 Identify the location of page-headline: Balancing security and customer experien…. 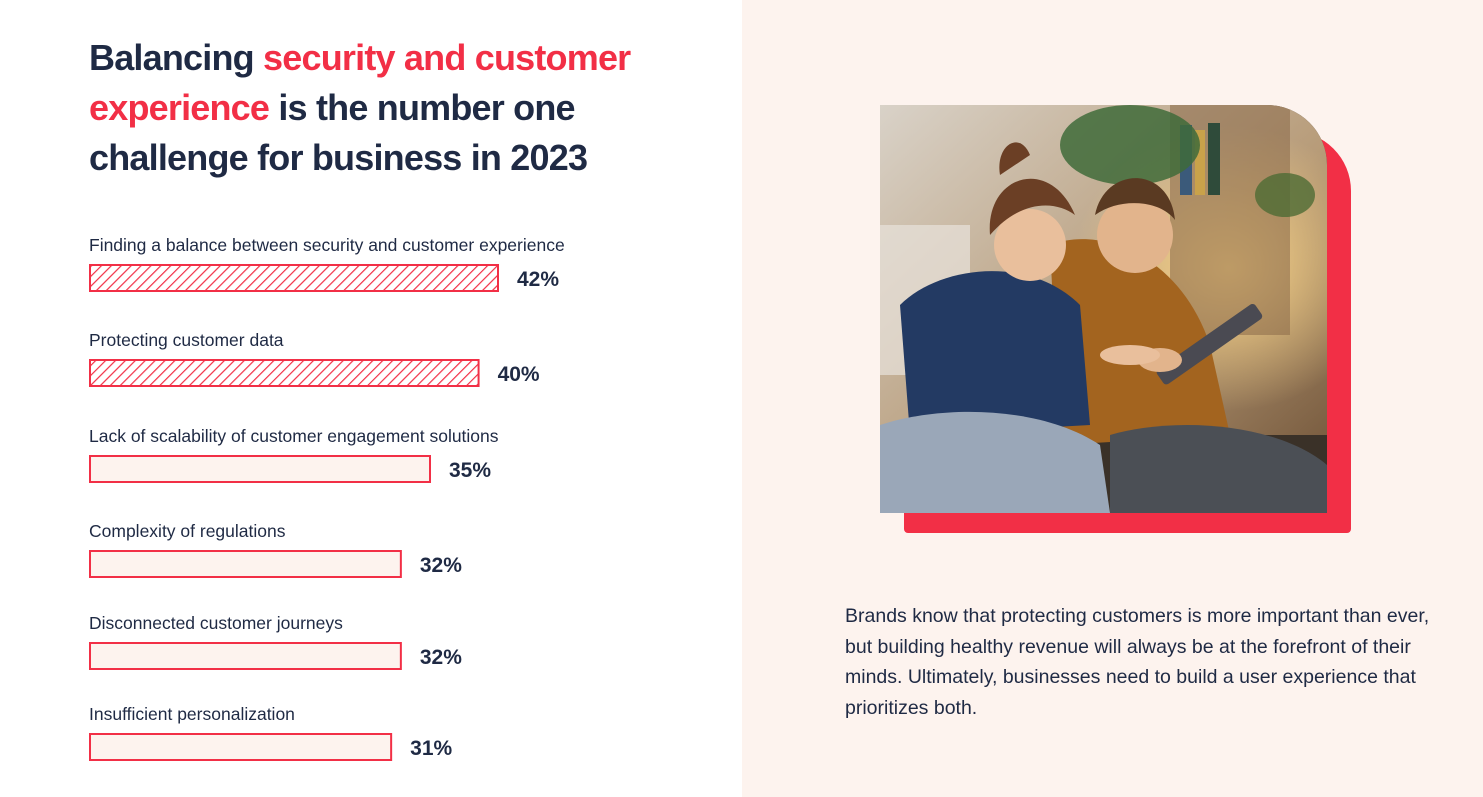
(389, 108).